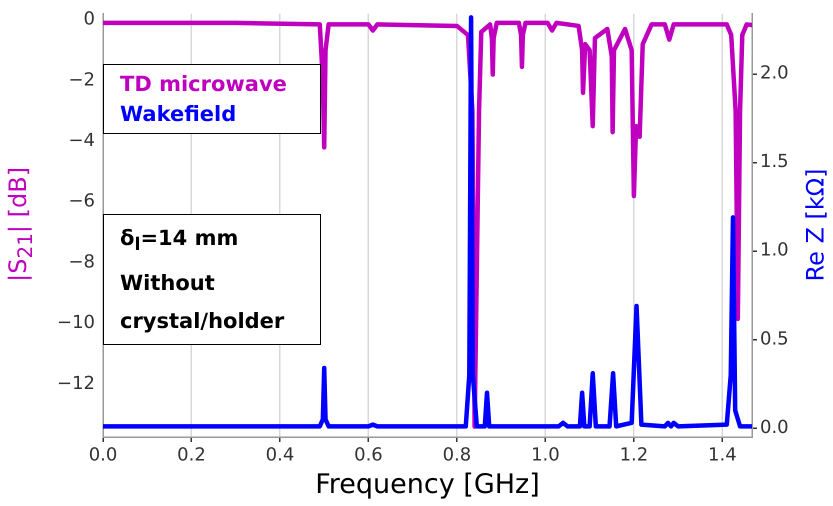  I want to click on y2-tick-label: 0.5, so click(774, 339).